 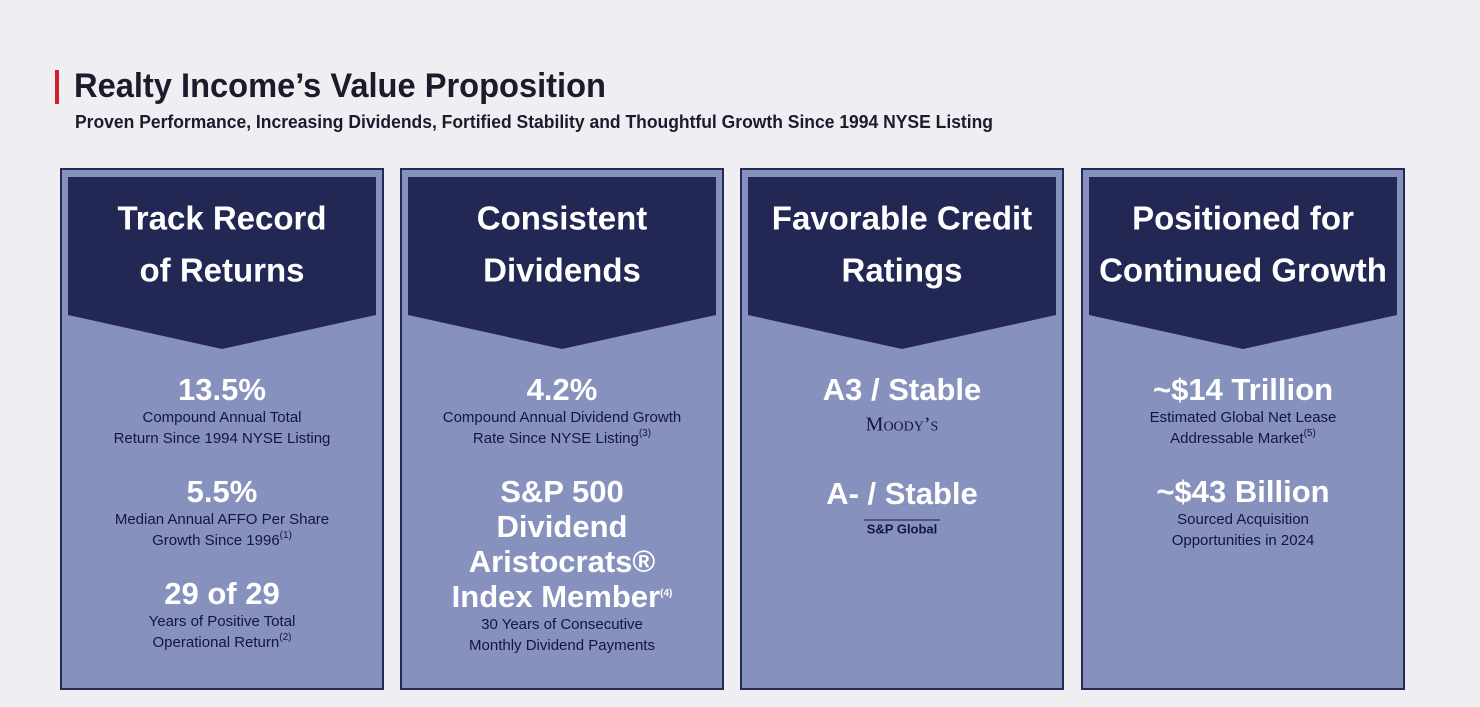 What do you see at coordinates (1243, 417) in the screenshot?
I see `metric-description: Estimated Global Net Lease` at bounding box center [1243, 417].